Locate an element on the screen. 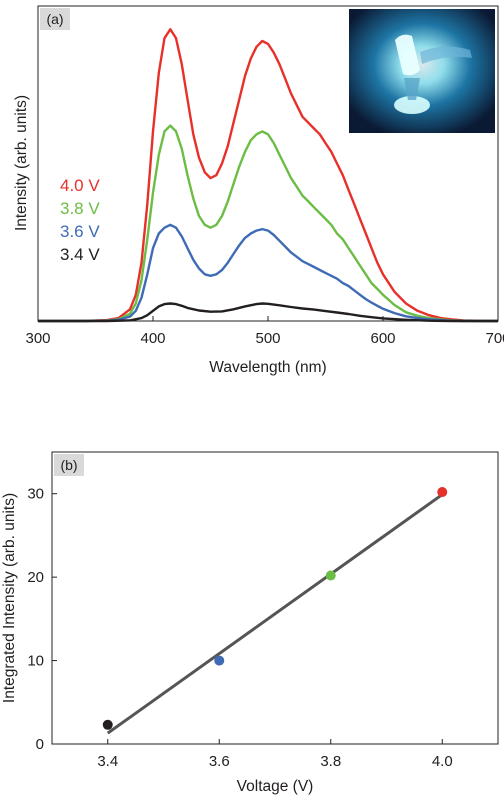  legend-entry: 4.0 V is located at coordinates (80, 185).